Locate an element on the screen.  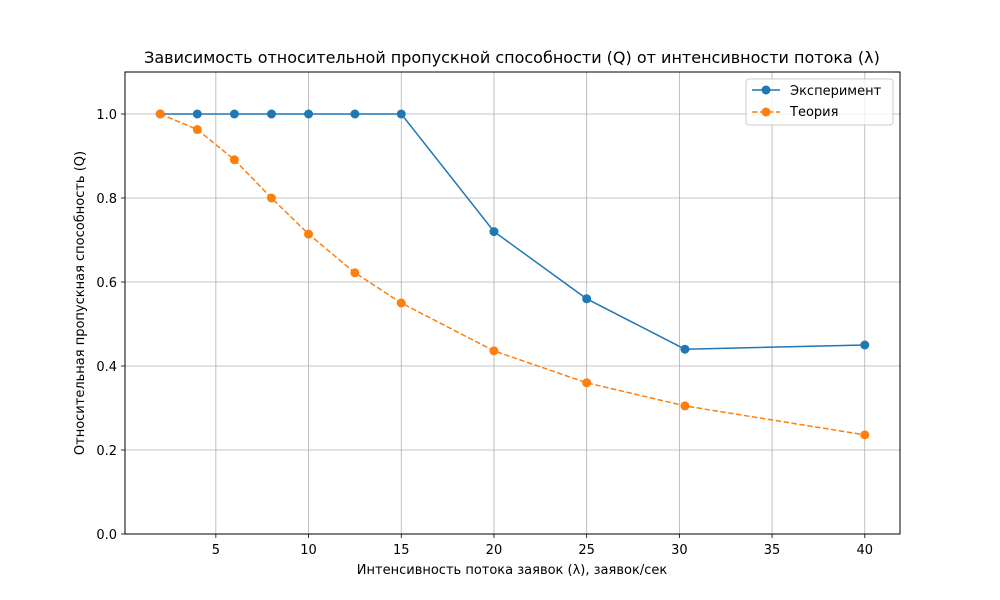
x-tick-label: 5 is located at coordinates (216, 550).